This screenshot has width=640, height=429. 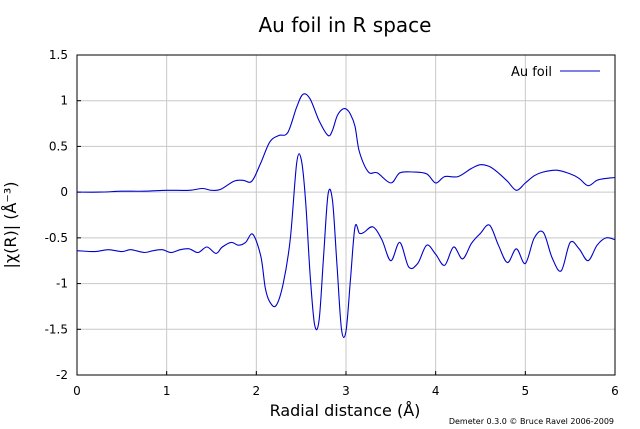 What do you see at coordinates (531, 421) in the screenshot?
I see `credit-text: Demeter 0.3.0 © Bruce Ravel 2006-2009` at bounding box center [531, 421].